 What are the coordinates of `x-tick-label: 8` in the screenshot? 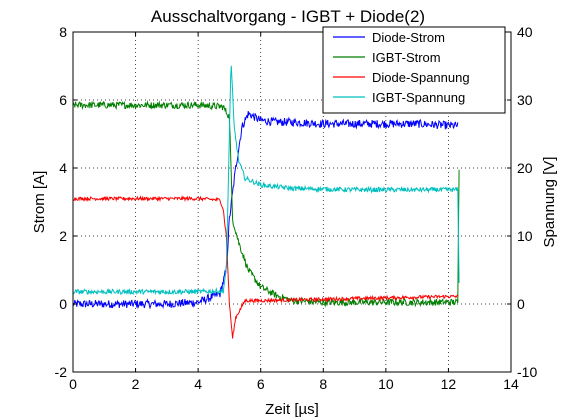 It's located at (323, 384).